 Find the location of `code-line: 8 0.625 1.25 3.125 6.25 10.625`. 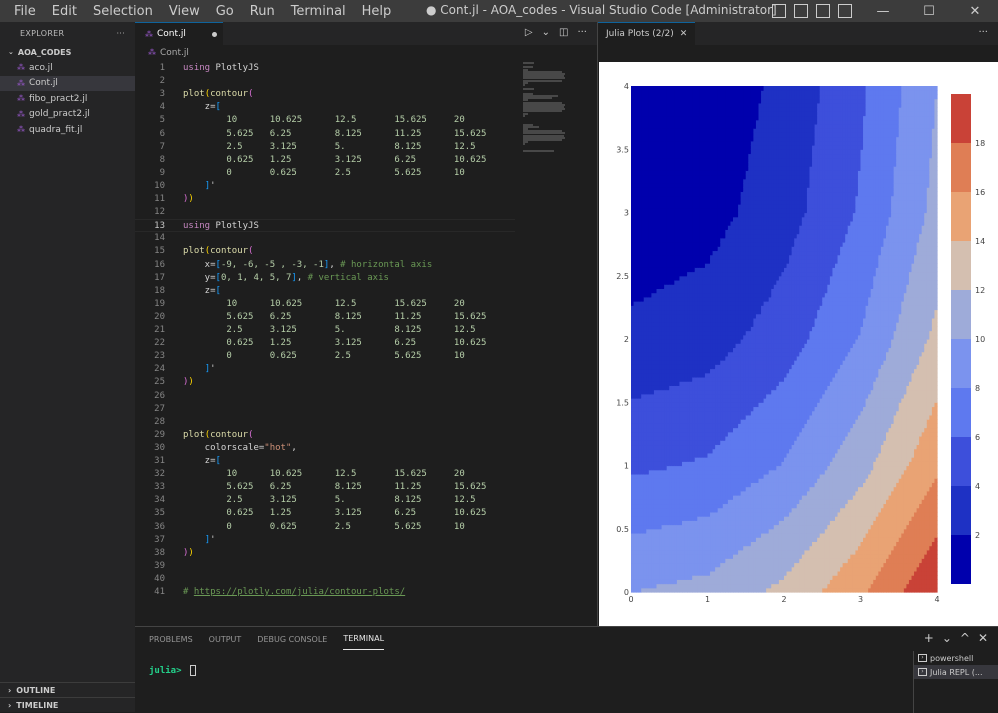

code-line: 8 0.625 1.25 3.125 6.25 10.625 is located at coordinates (325, 160).